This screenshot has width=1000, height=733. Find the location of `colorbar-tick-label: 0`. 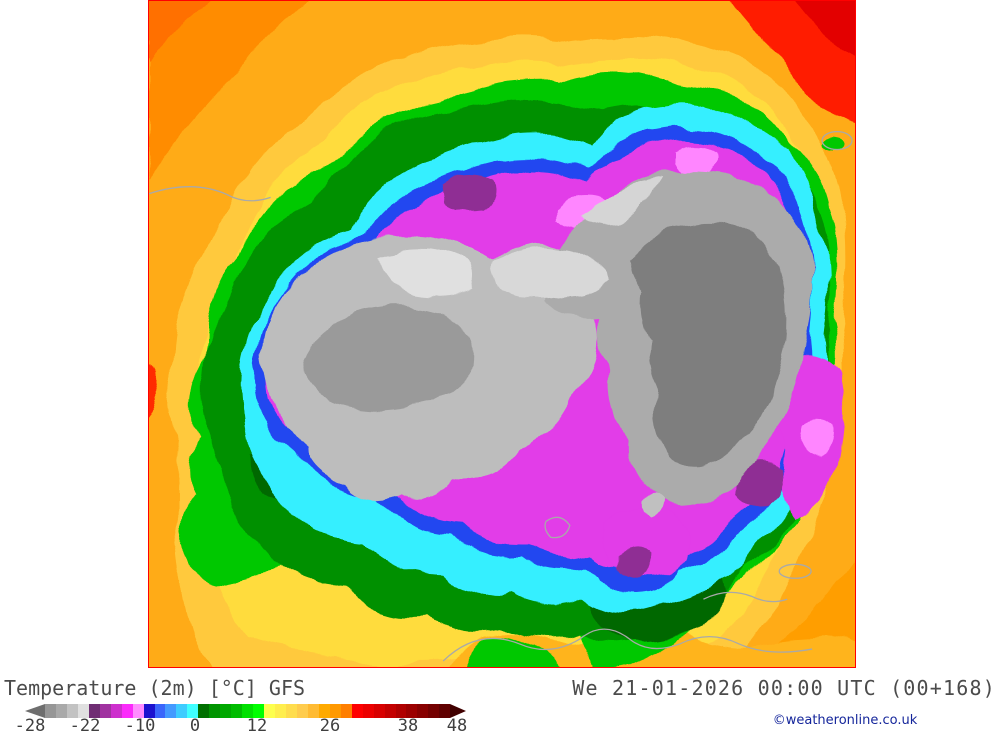

colorbar-tick-label: 0 is located at coordinates (195, 724).